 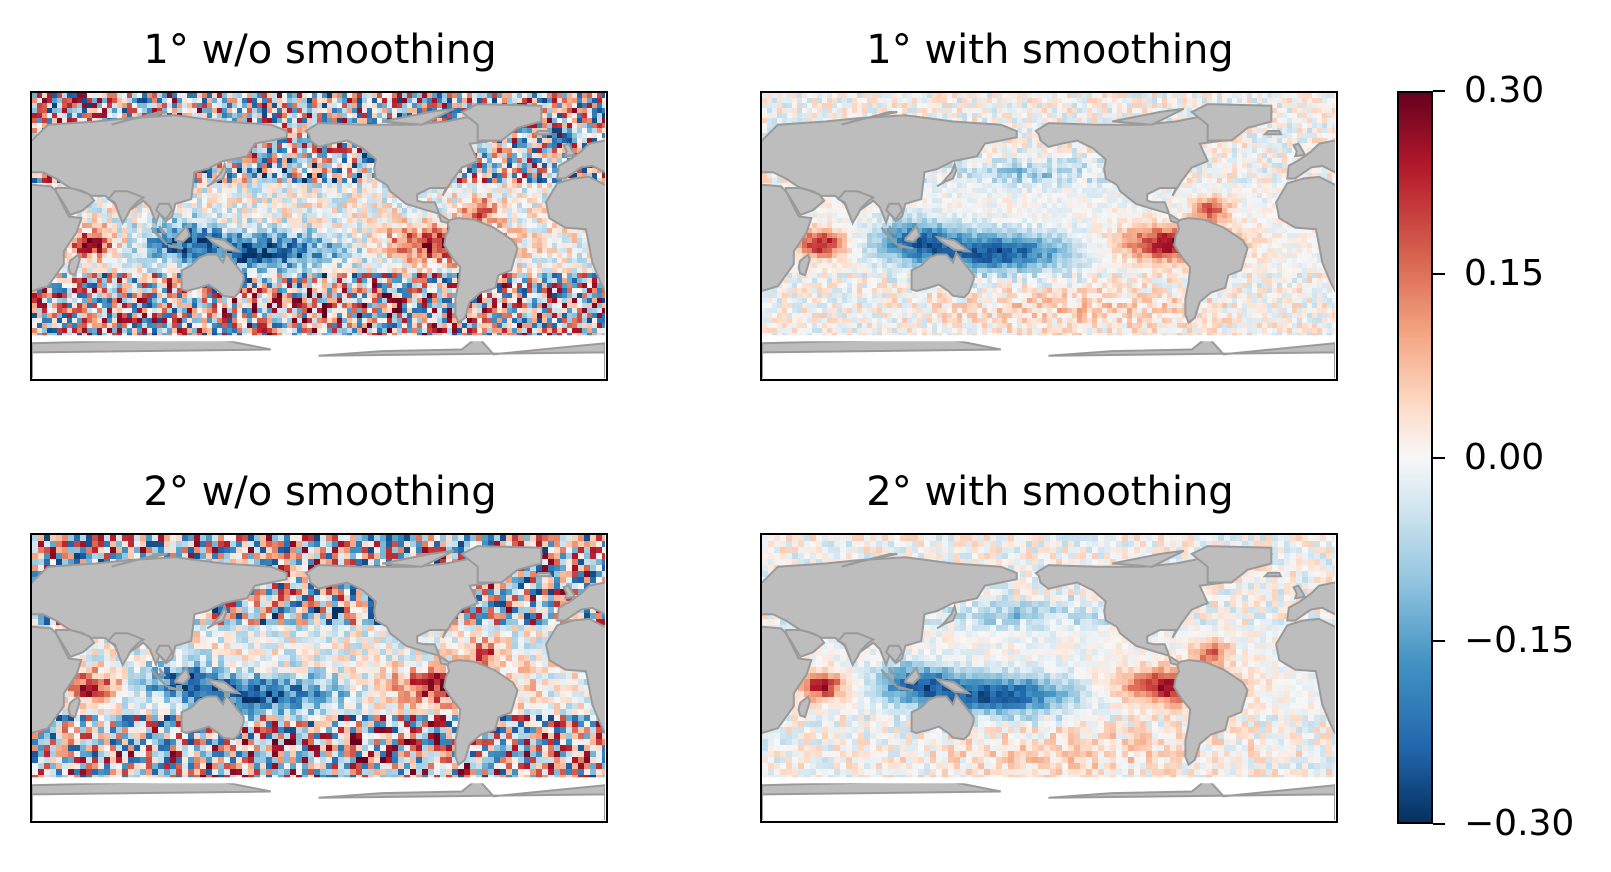 What do you see at coordinates (320, 492) in the screenshot?
I see `panel-title-3: 2° w/o smoothing` at bounding box center [320, 492].